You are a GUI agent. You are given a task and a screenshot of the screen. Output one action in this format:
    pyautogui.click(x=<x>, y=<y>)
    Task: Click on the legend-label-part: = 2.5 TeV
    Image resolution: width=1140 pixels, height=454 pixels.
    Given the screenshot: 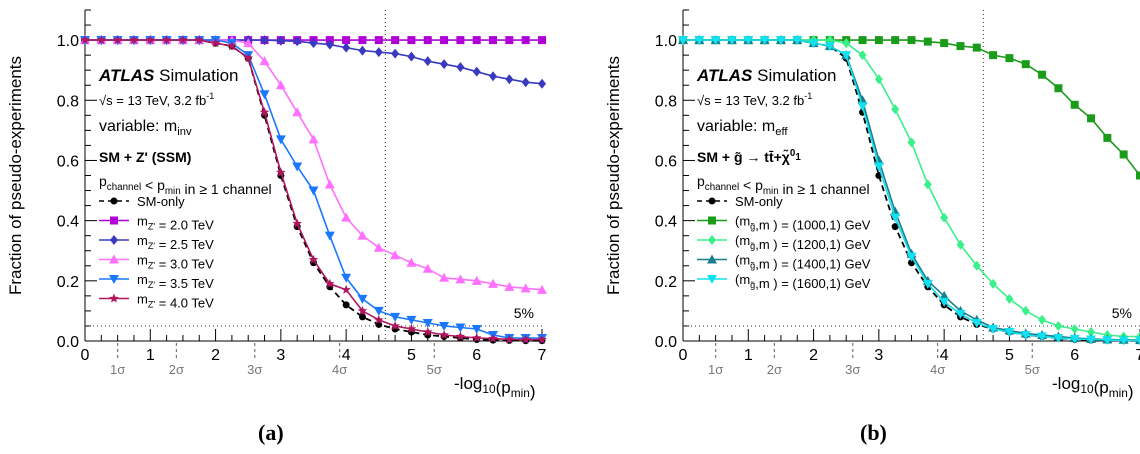 What is the action you would take?
    pyautogui.click(x=184, y=244)
    